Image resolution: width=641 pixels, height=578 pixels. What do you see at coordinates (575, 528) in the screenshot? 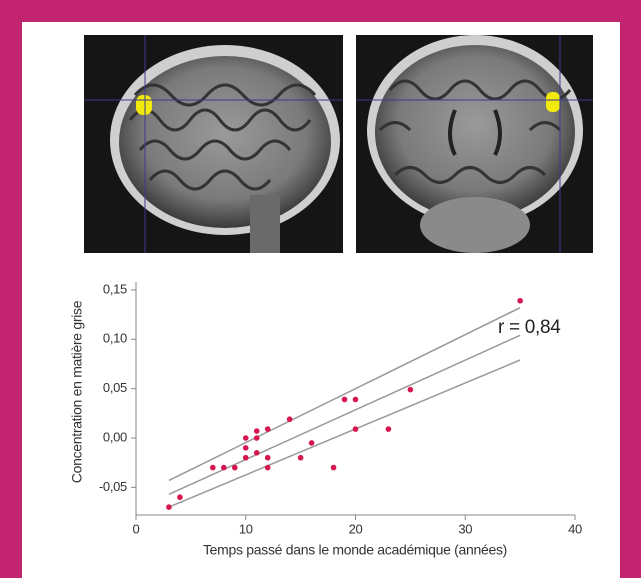
I see `x-tick-label: 40` at bounding box center [575, 528].